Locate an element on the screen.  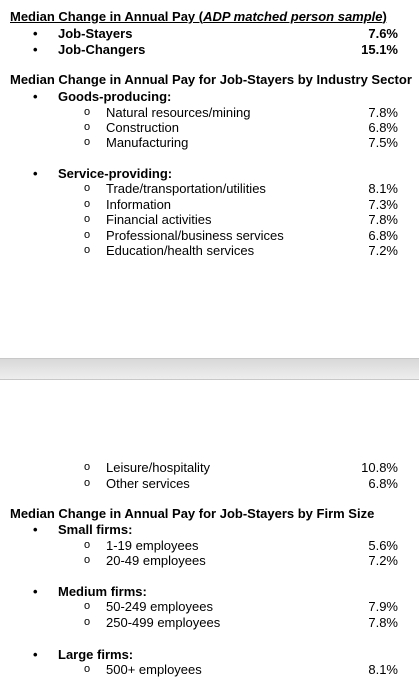
page-break is located at coordinates (209, 369).